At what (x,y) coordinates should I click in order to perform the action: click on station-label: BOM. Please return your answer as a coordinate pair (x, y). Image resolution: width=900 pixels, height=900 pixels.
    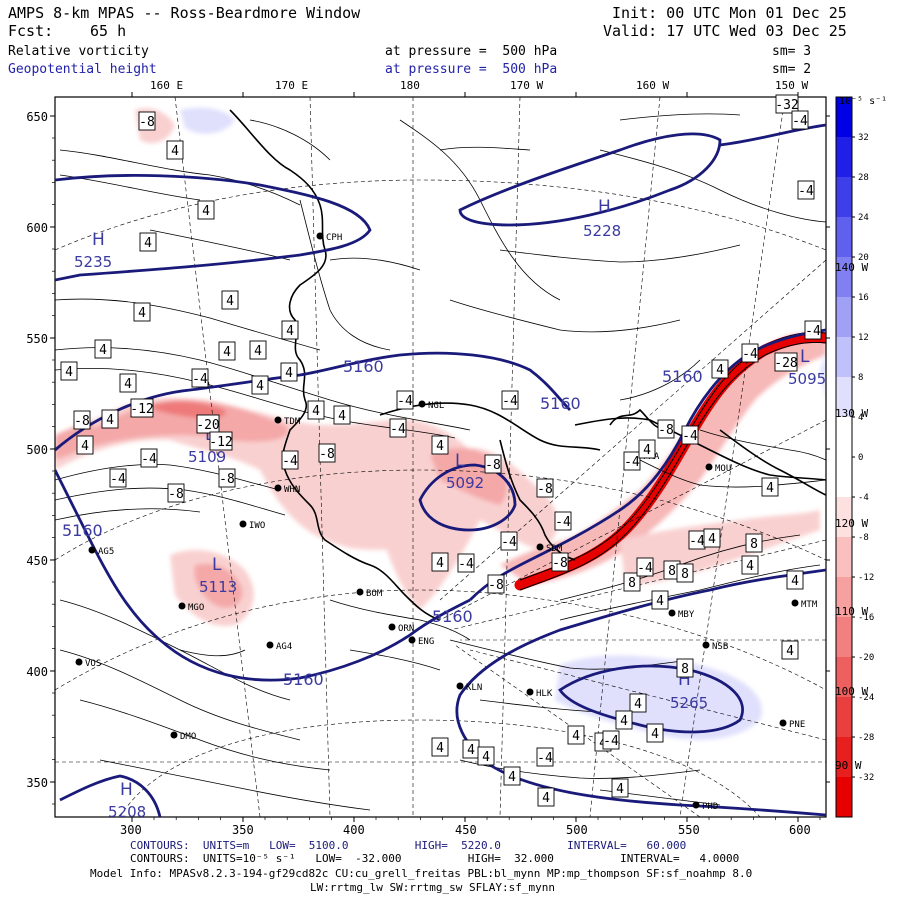
    Looking at the image, I should click on (374, 594).